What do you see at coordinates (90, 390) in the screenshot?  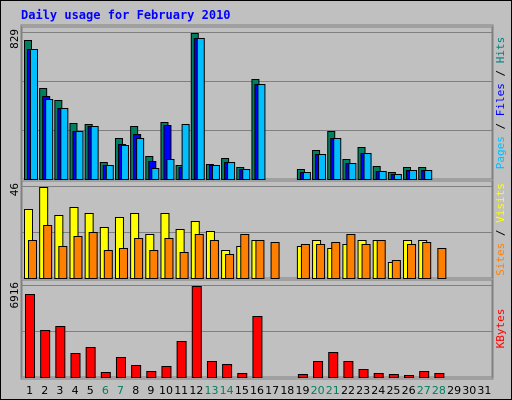 I see `x-tick-label: 5` at bounding box center [90, 390].